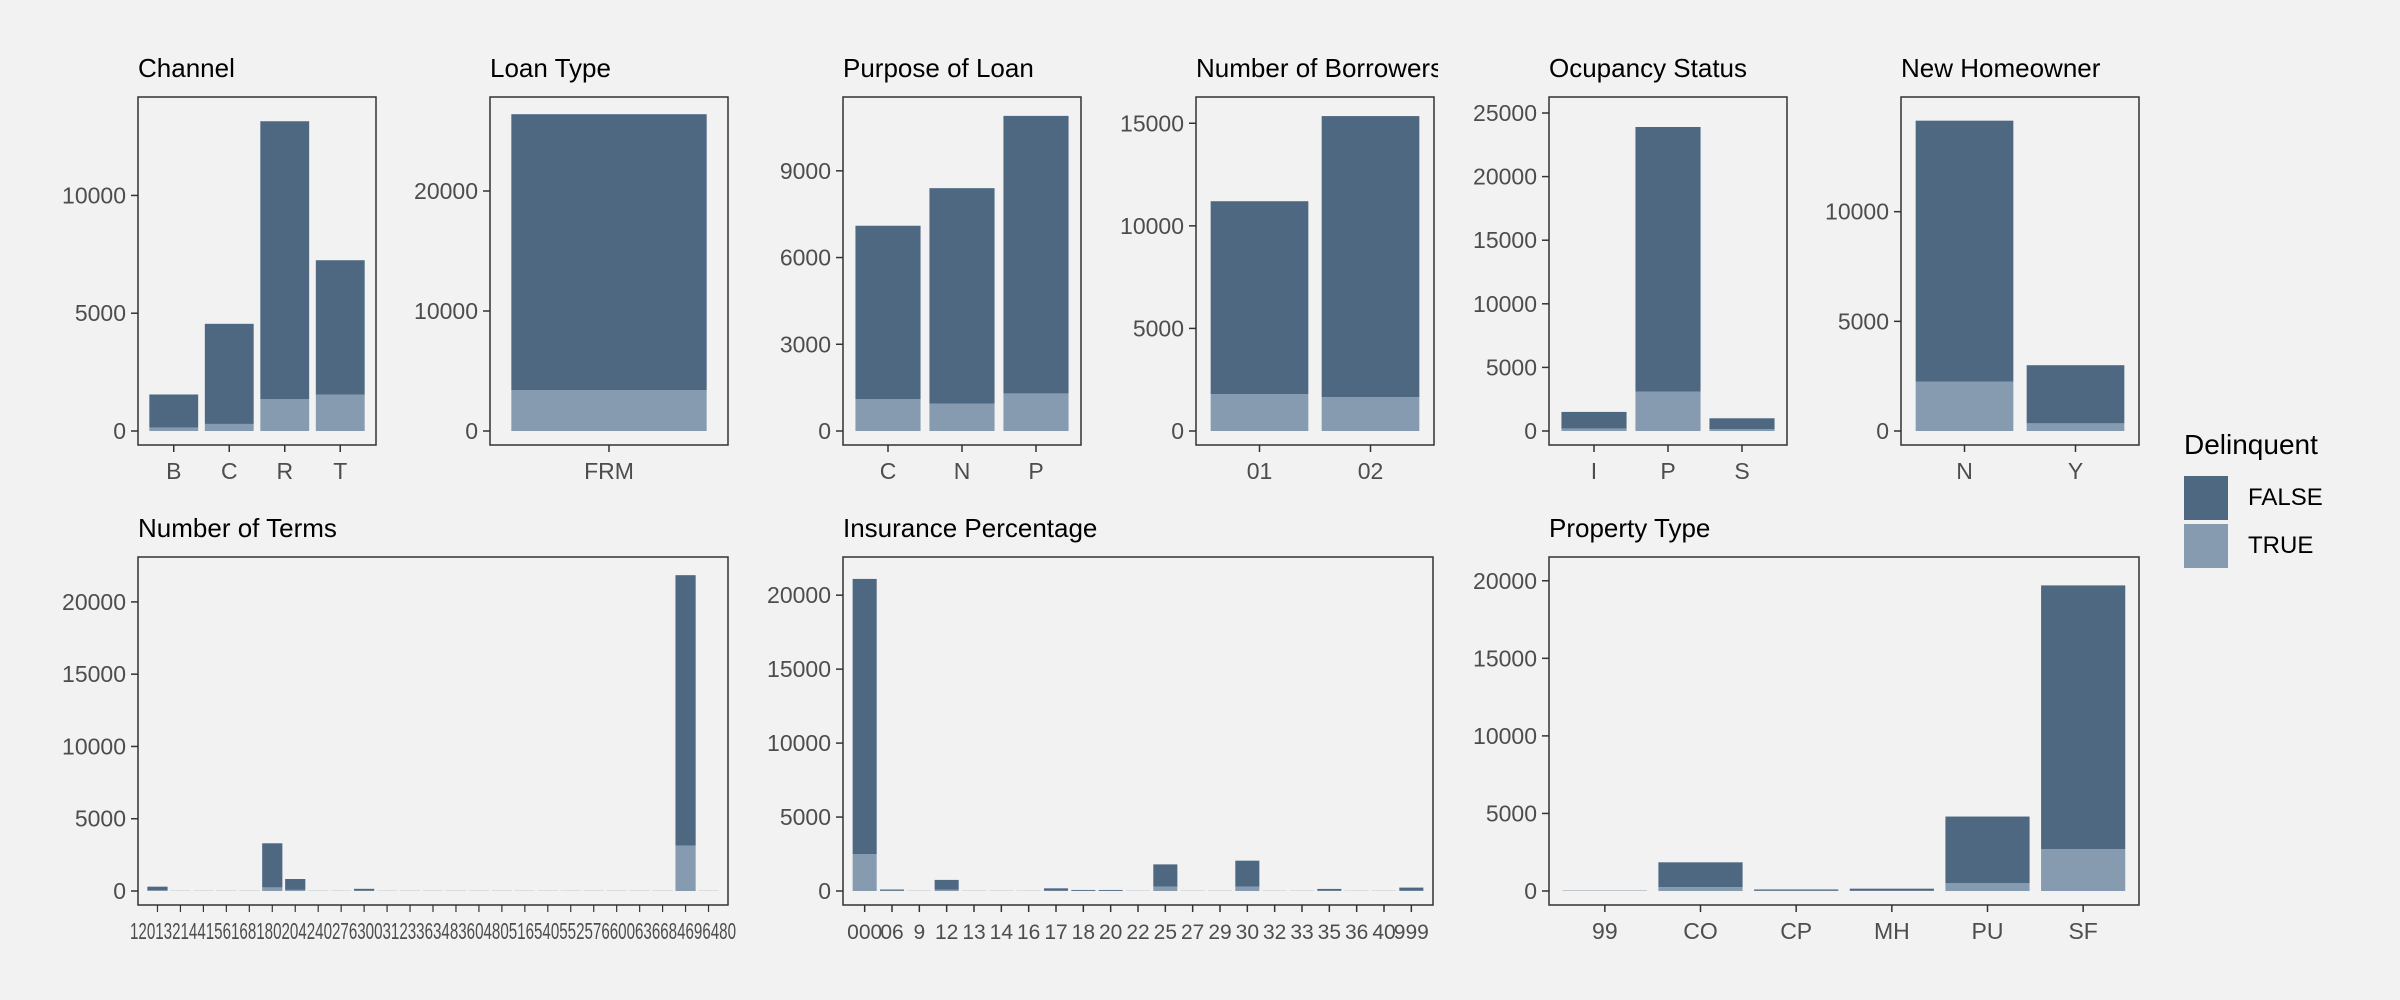 This screenshot has width=2400, height=1000. What do you see at coordinates (94, 195) in the screenshot?
I see `ytick-label-channel-10000: 10000` at bounding box center [94, 195].